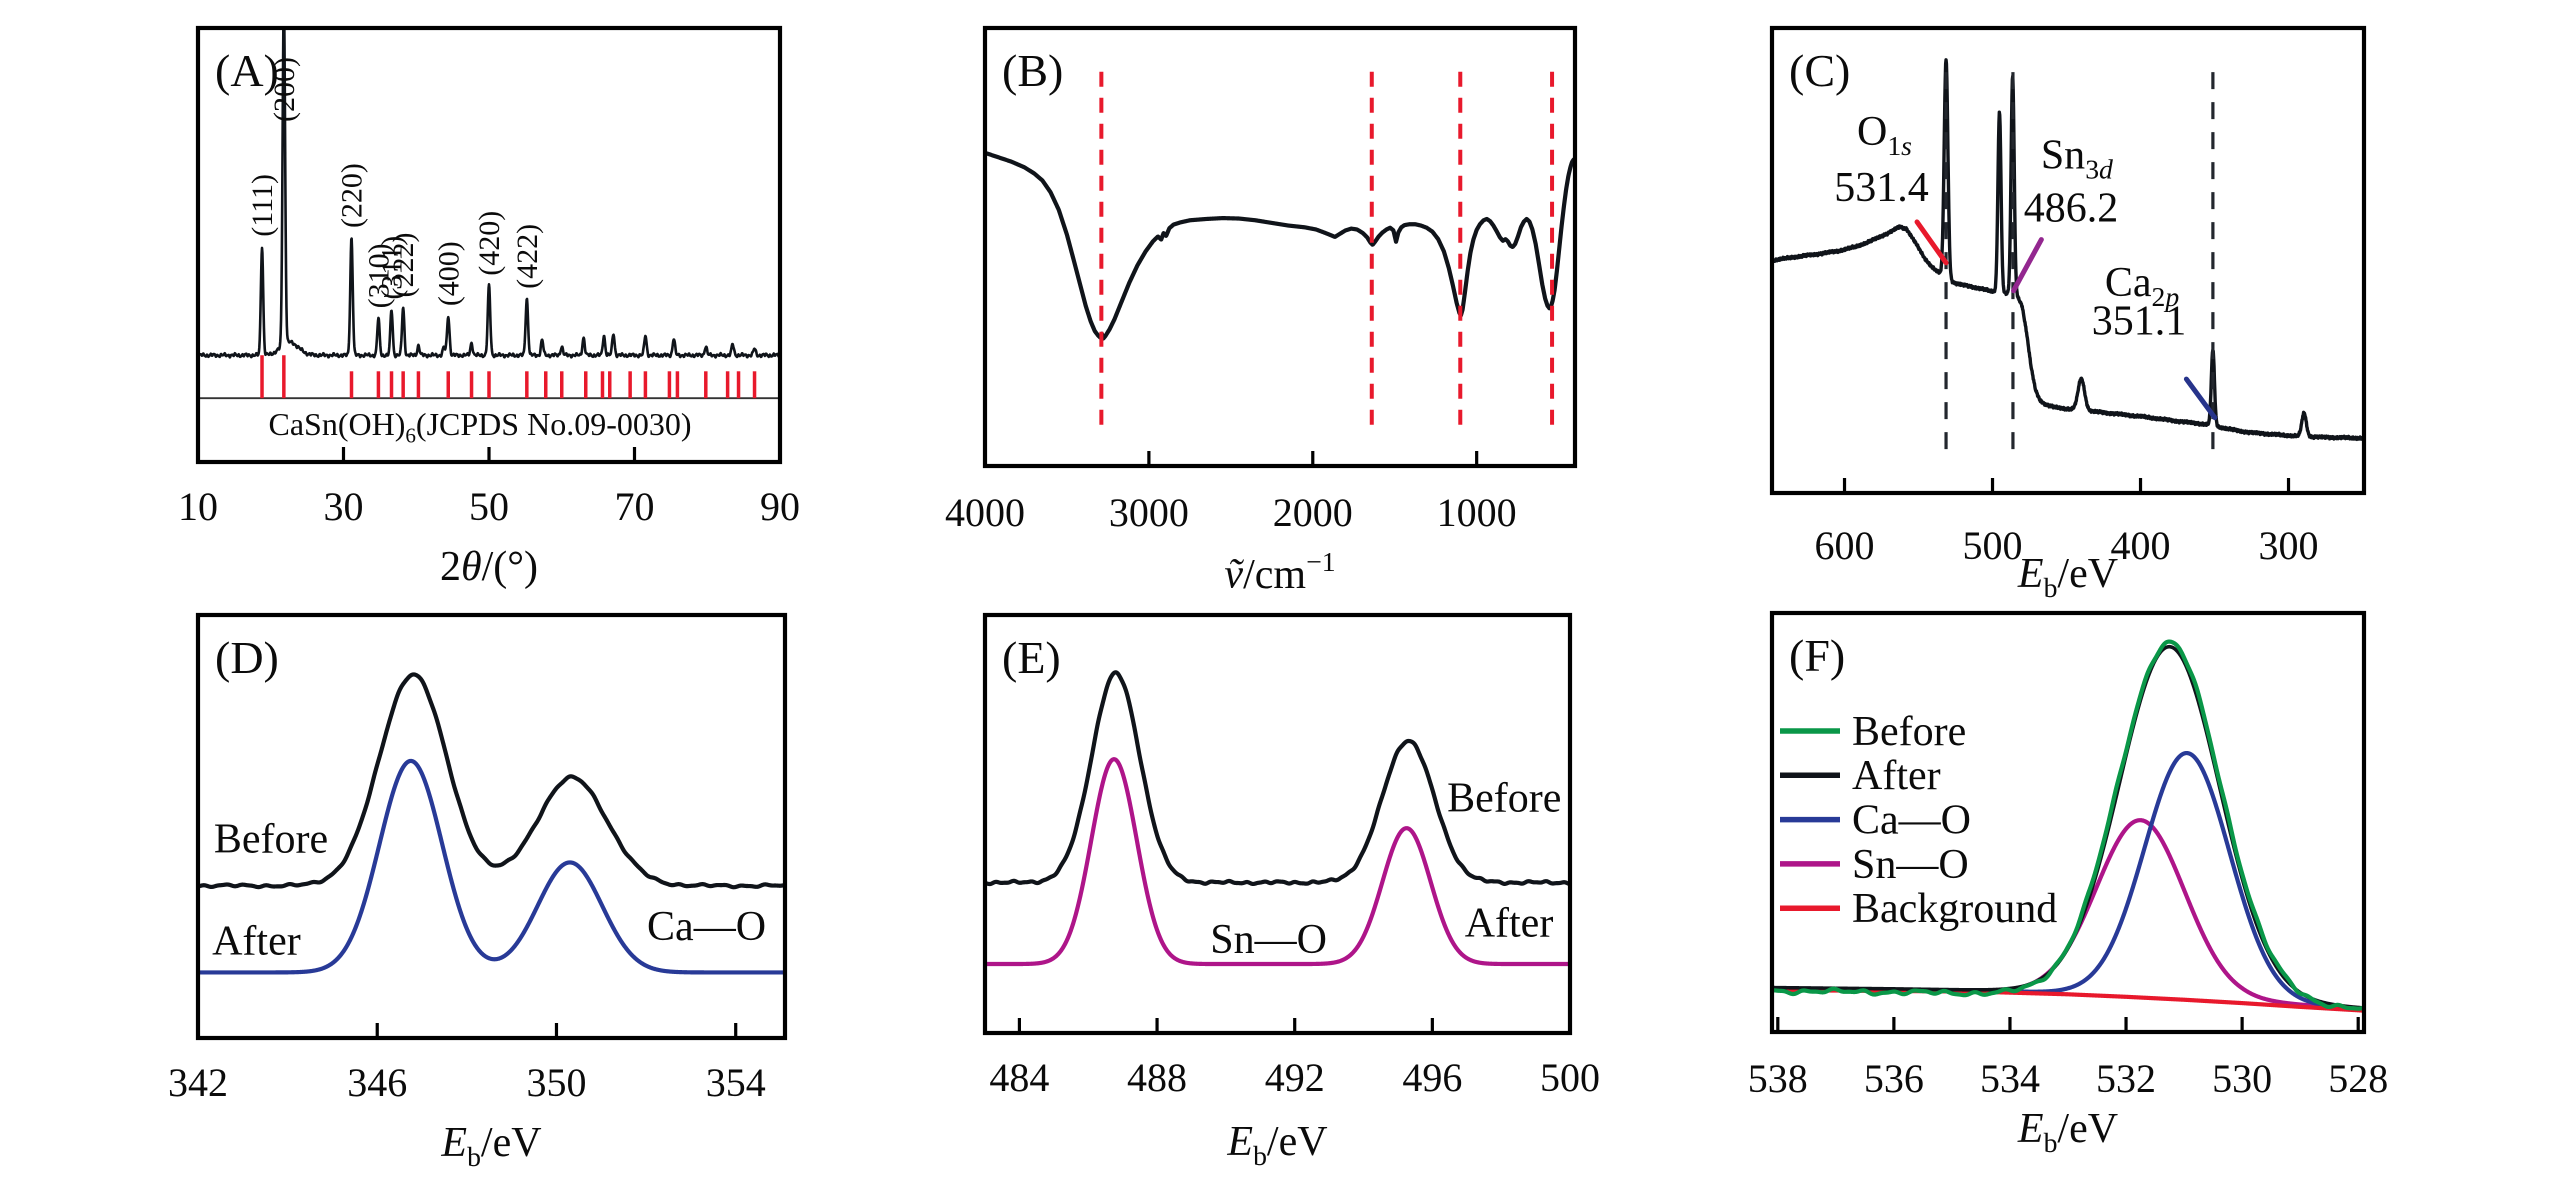  What do you see at coordinates (2242, 1078) in the screenshot?
I see `tick-label: 530` at bounding box center [2242, 1078].